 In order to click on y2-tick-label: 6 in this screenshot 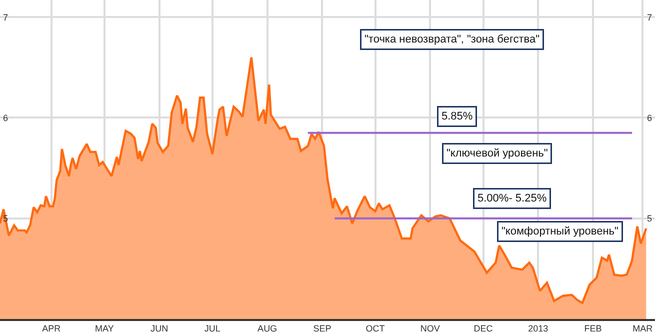, I will do `click(649, 117)`.